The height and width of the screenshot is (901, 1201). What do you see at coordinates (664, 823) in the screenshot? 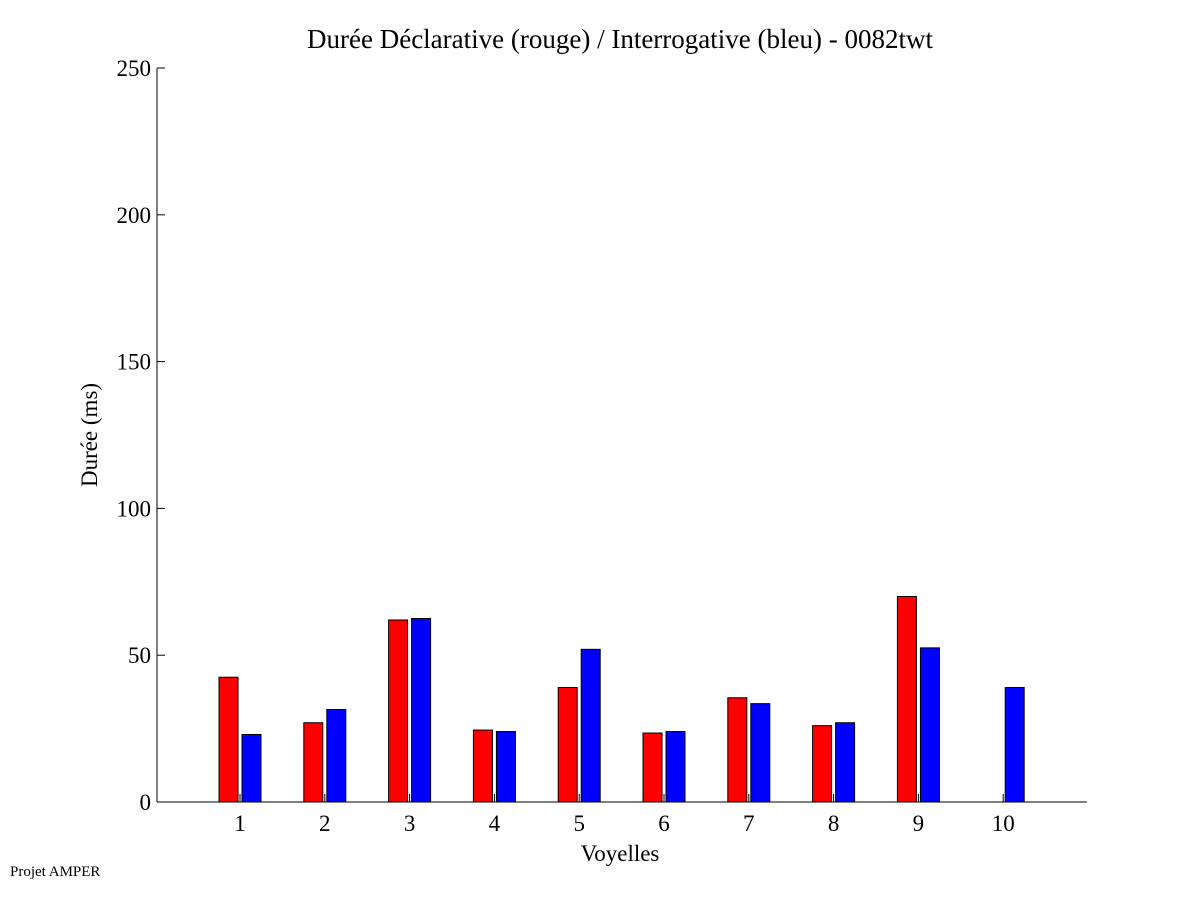
I see `x-tick-label: 6` at bounding box center [664, 823].